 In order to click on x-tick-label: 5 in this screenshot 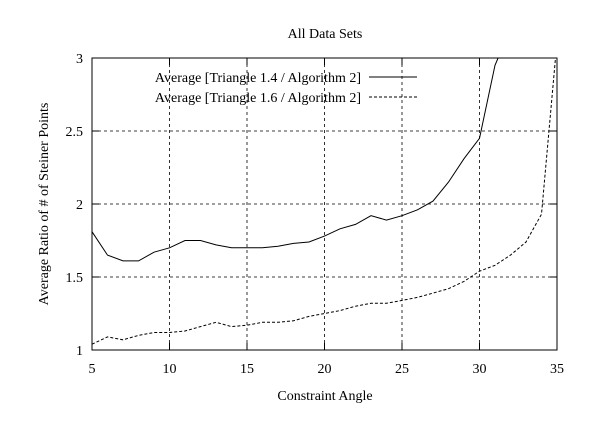, I will do `click(92, 369)`.